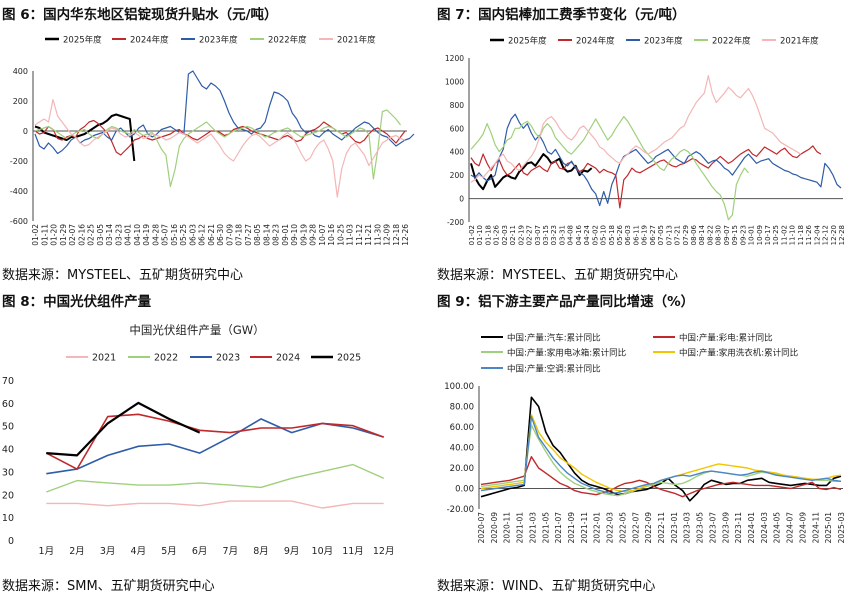 This screenshot has height=594, width=849. I want to click on y-tick-label: 200, so click(20, 101).